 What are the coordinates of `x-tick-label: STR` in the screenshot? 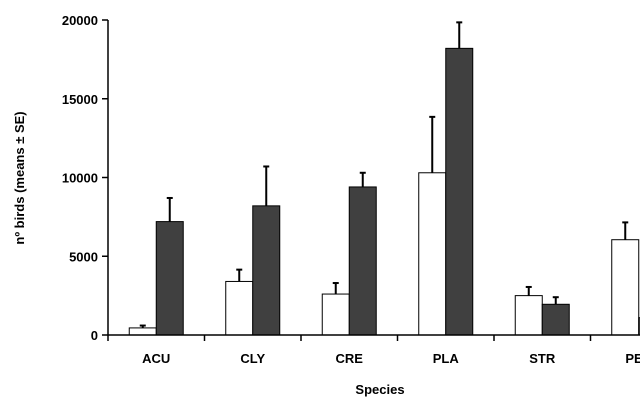 It's located at (542, 358).